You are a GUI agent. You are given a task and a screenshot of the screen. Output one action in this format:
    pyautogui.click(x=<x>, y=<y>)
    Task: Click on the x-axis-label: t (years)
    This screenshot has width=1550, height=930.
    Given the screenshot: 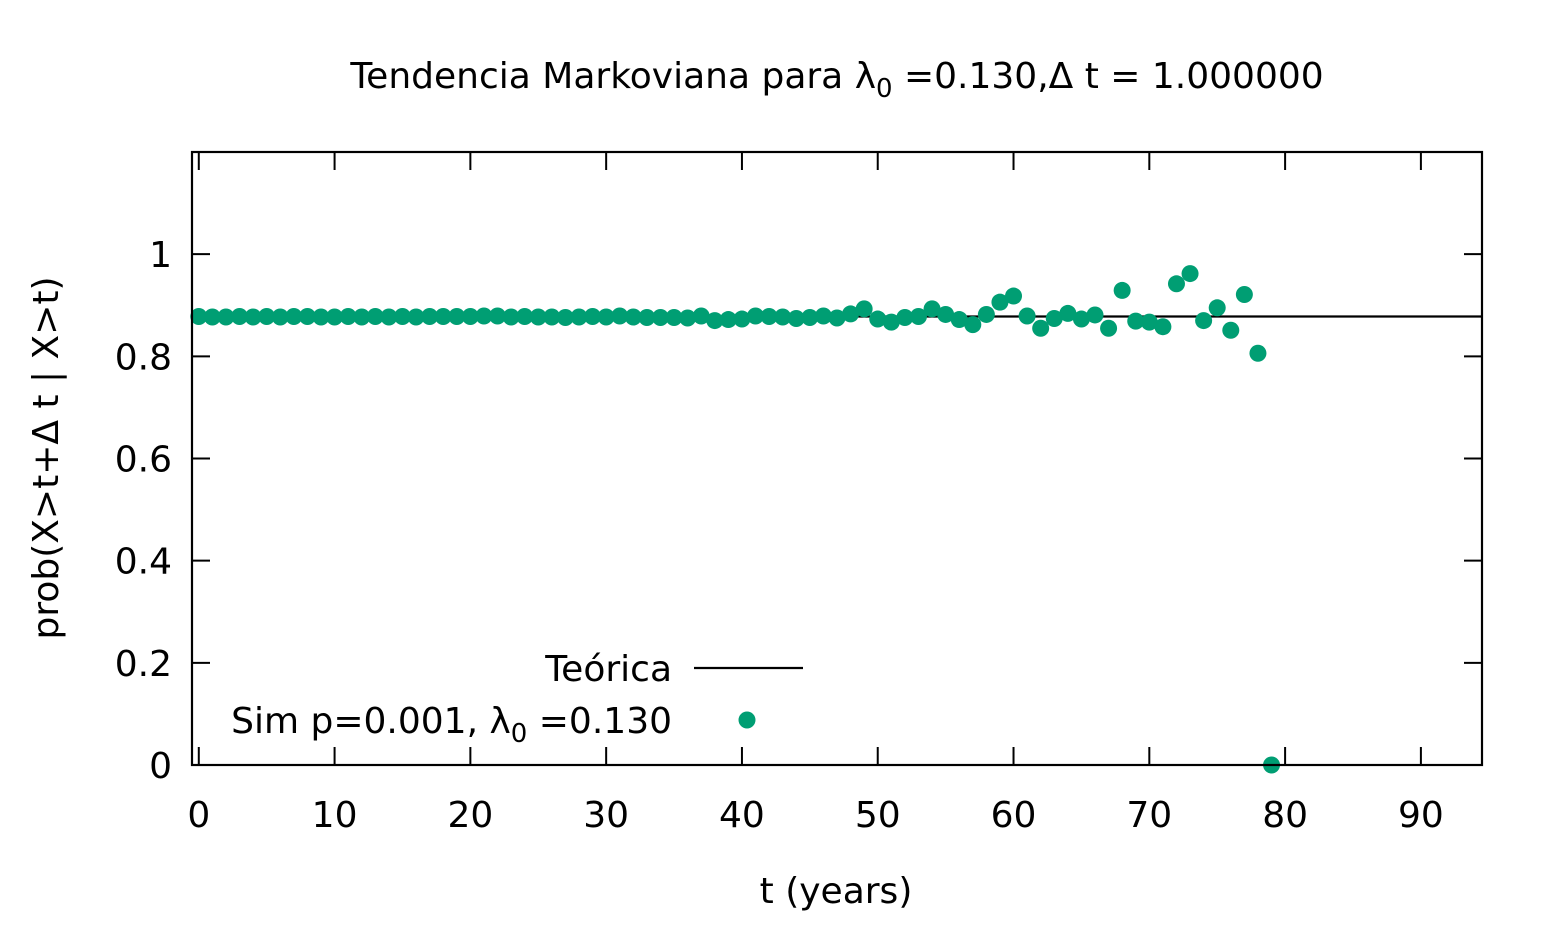 What is the action you would take?
    pyautogui.click(x=836, y=891)
    